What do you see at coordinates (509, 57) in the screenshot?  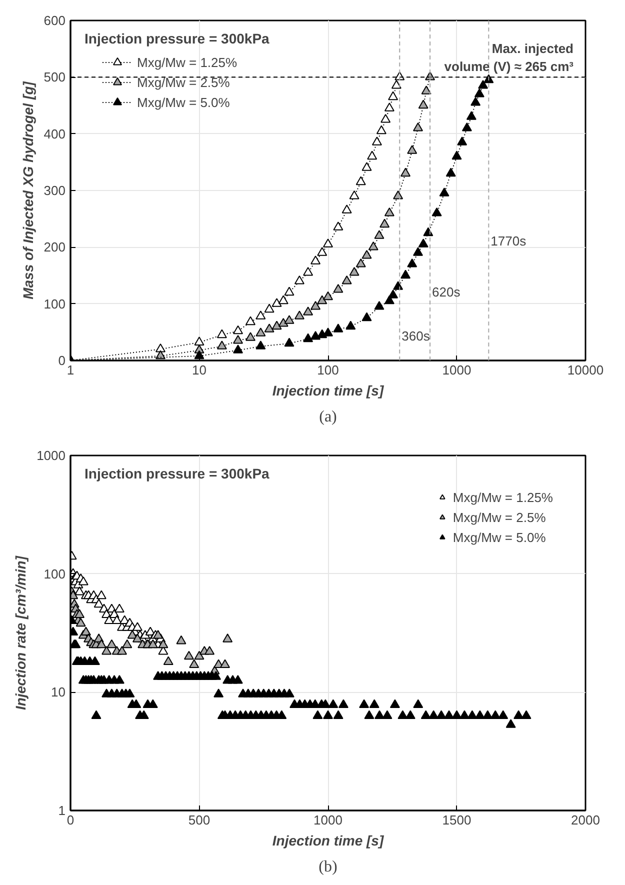 I see `ref-line-label: Max. injected volume (V) ≈ 265 cm³` at bounding box center [509, 57].